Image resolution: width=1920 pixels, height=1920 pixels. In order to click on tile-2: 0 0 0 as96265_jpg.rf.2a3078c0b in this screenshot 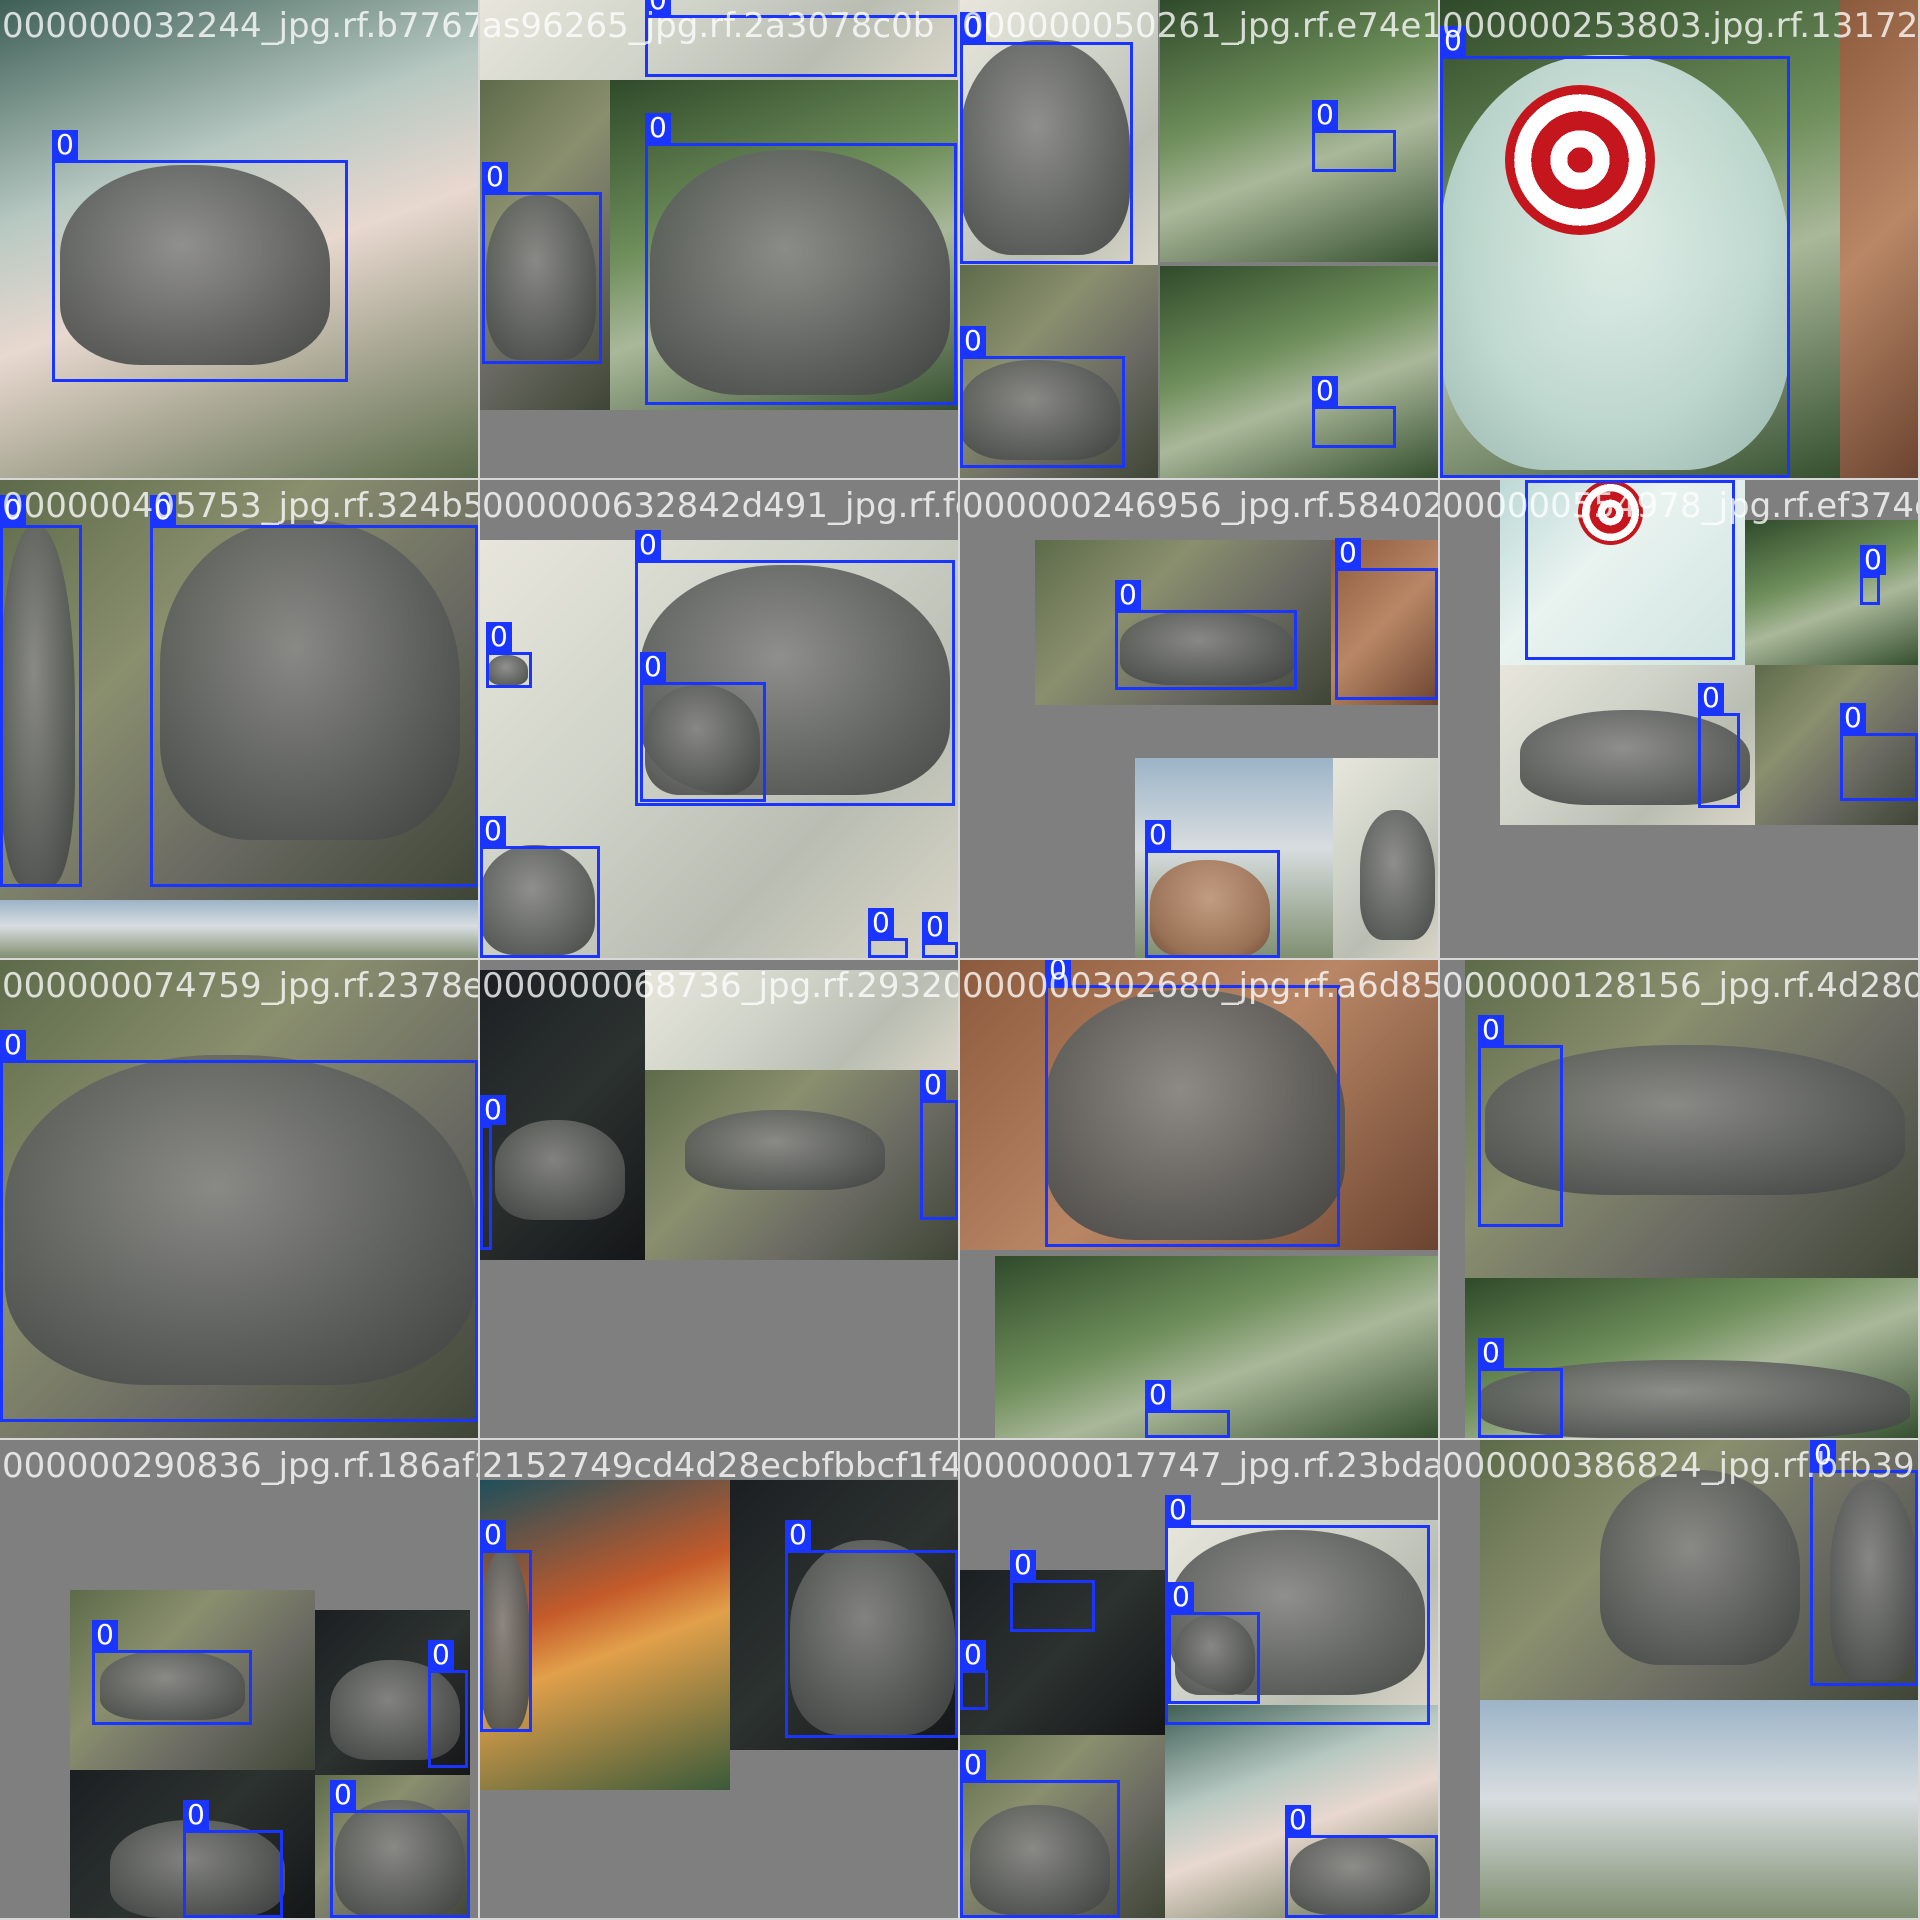, I will do `click(719, 239)`.